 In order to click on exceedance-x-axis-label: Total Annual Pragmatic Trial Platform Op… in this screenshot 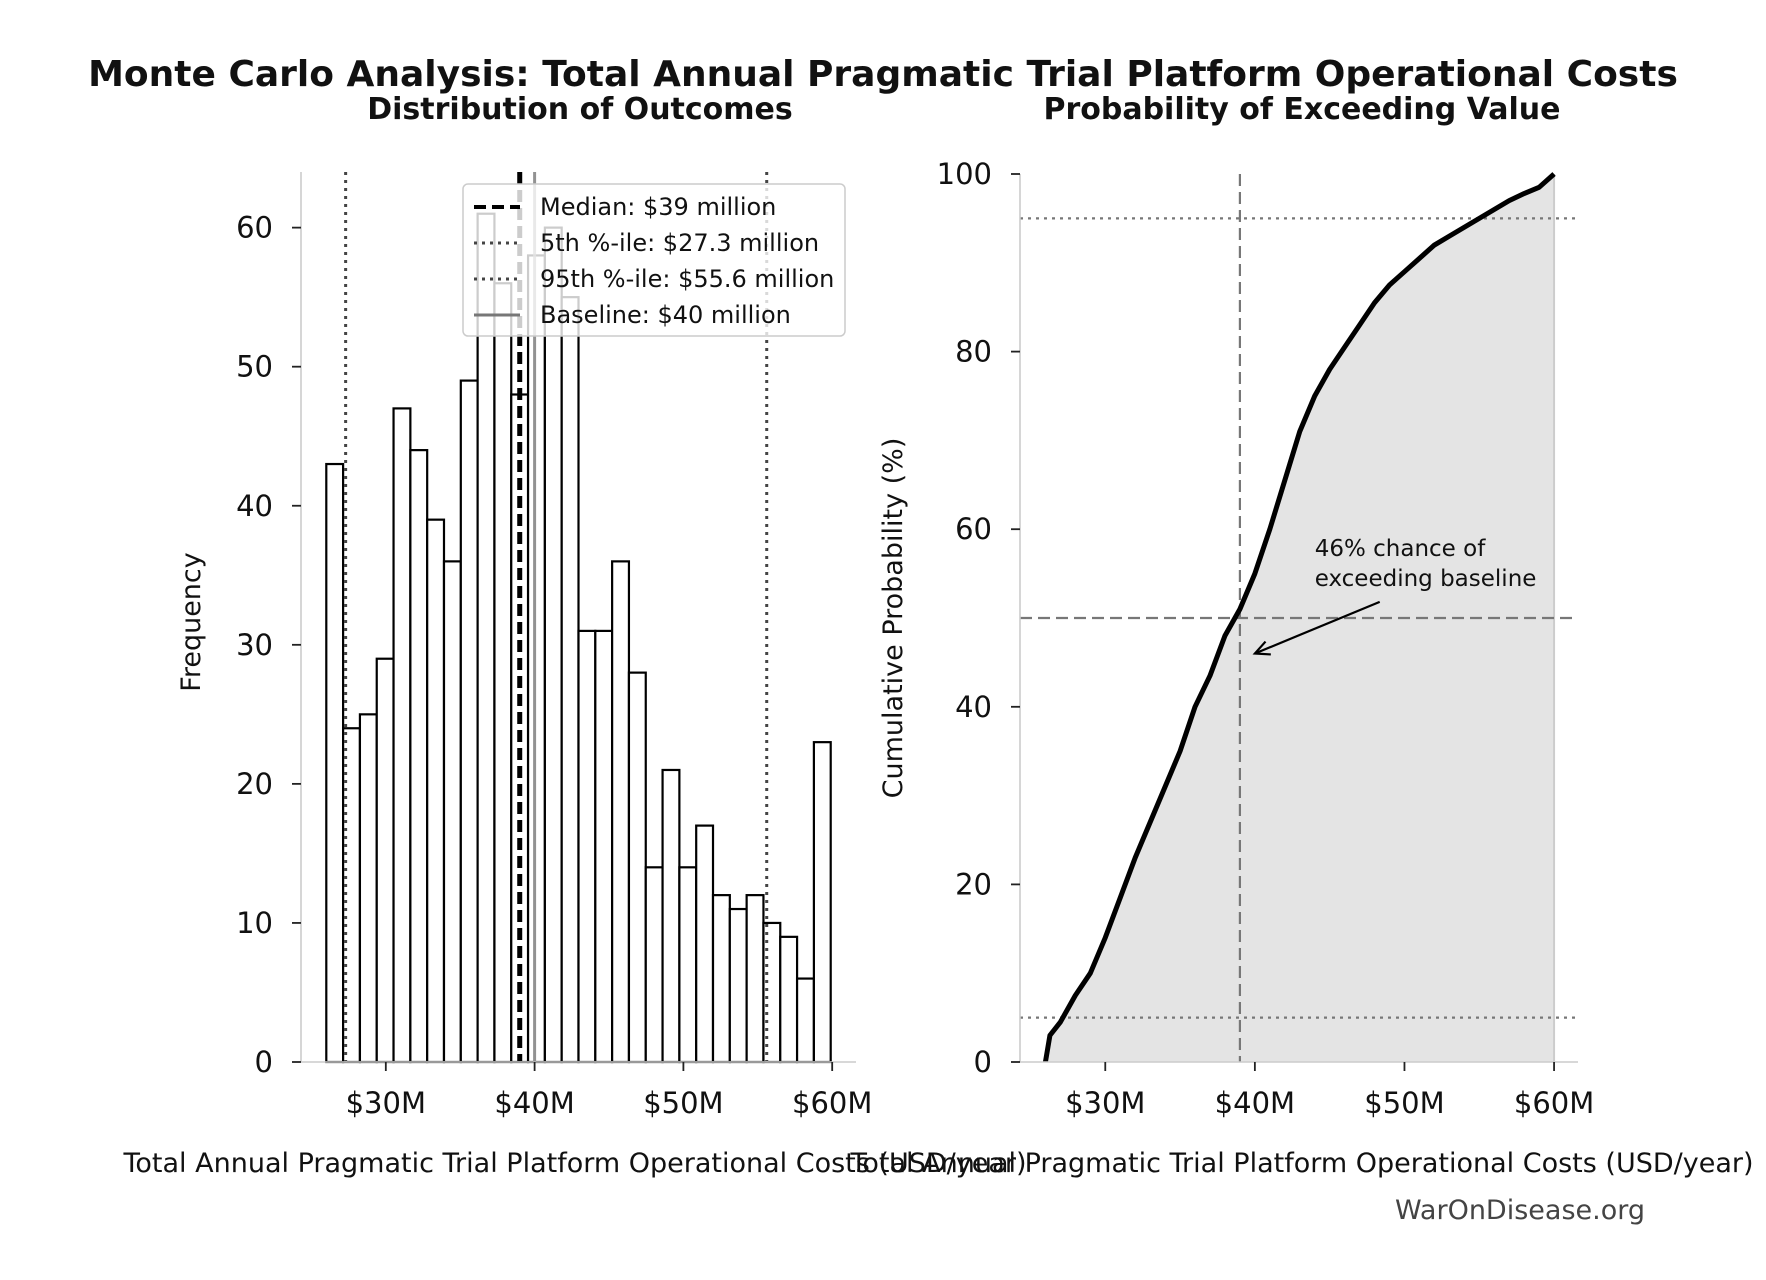, I will do `click(1302, 1163)`.